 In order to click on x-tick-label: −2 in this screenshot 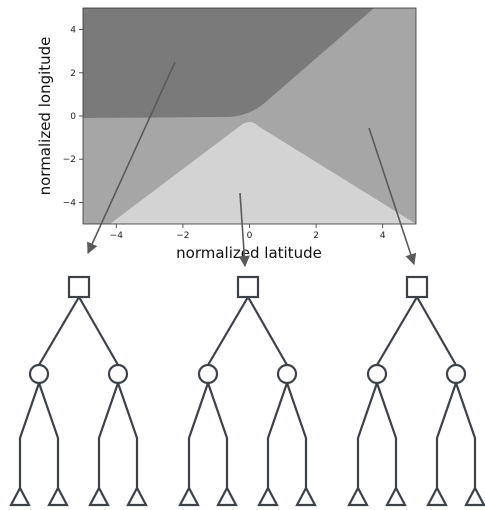, I will do `click(182, 236)`.